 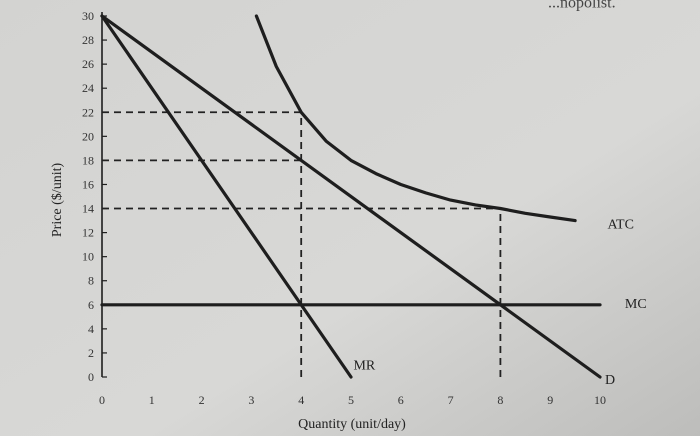 I want to click on x-tick-label: 0, so click(x=102, y=400).